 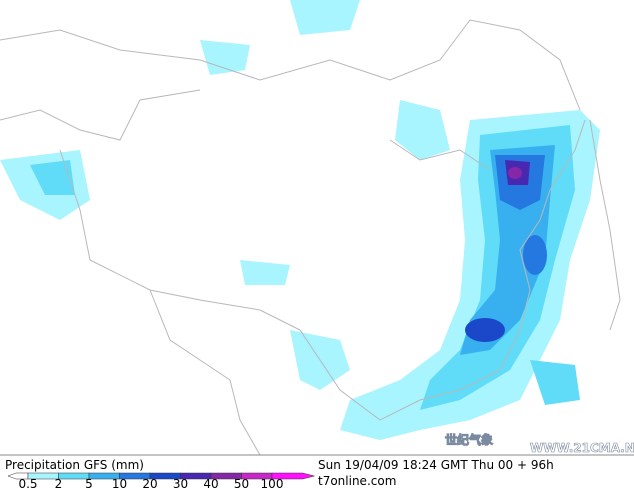 I want to click on legend-label: 10, so click(x=119, y=483).